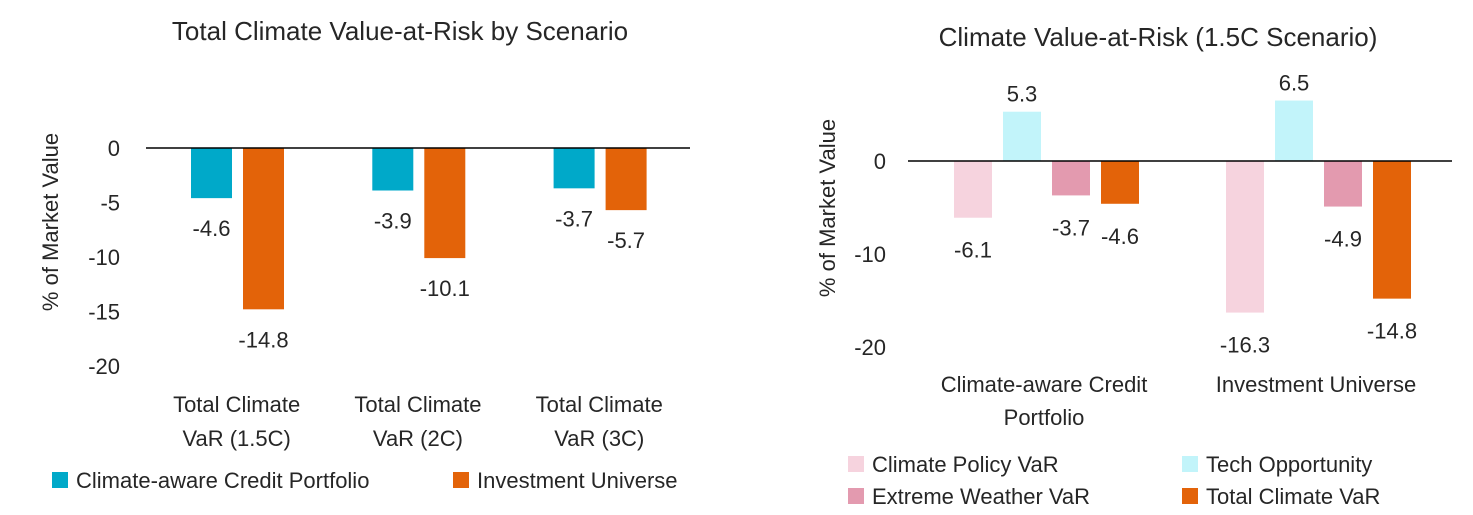 This screenshot has height=515, width=1473. What do you see at coordinates (445, 288) in the screenshot?
I see `data-label: -10.1` at bounding box center [445, 288].